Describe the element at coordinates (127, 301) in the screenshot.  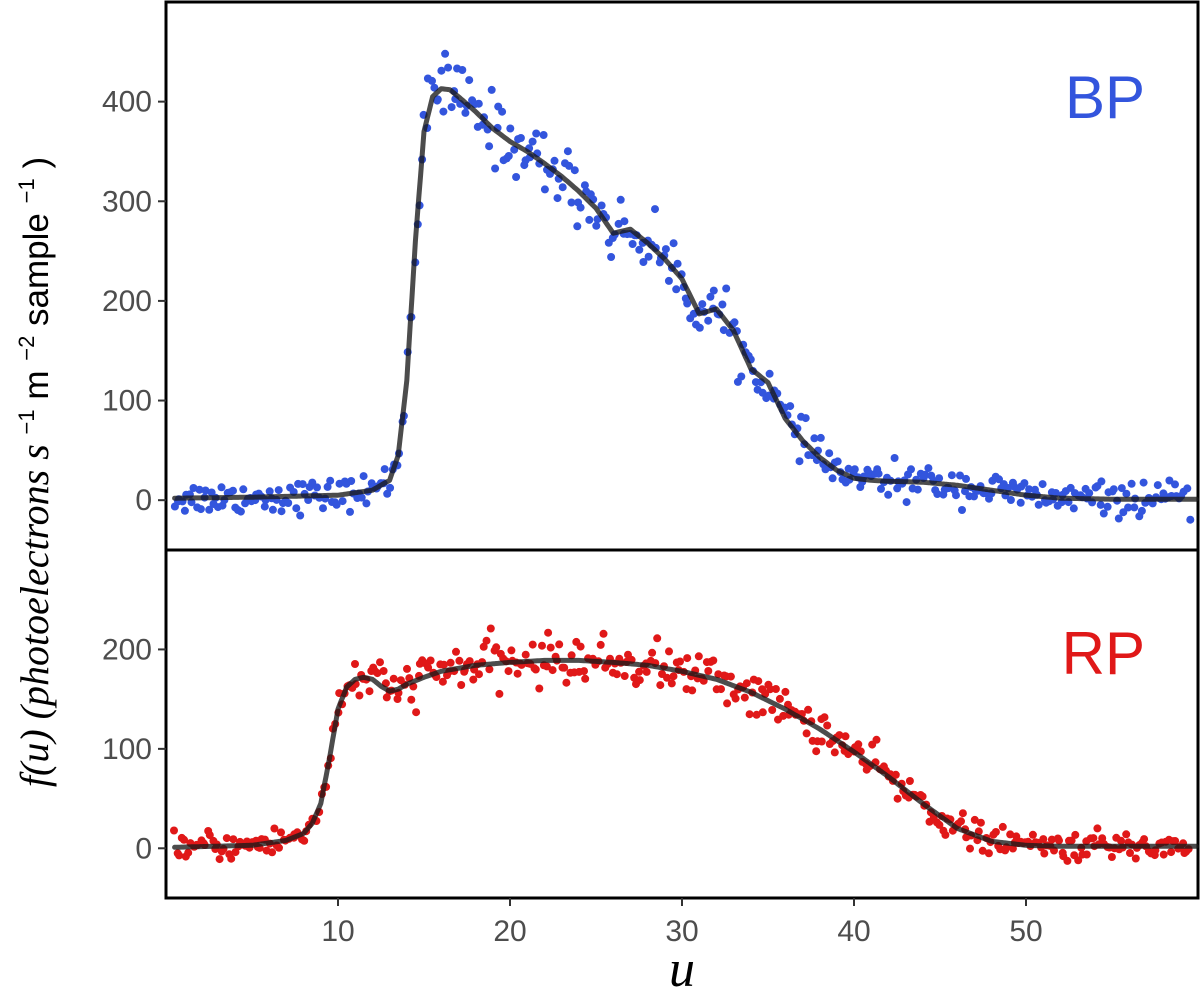
I see `bp-y-tick-label: 200` at that location.